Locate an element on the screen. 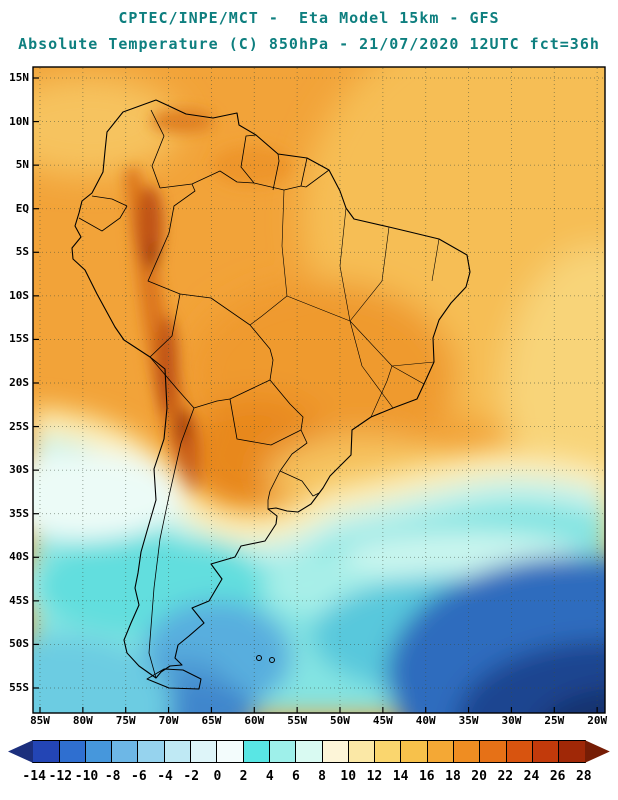 The height and width of the screenshot is (800, 618). colorbar-scale is located at coordinates (309, 751).